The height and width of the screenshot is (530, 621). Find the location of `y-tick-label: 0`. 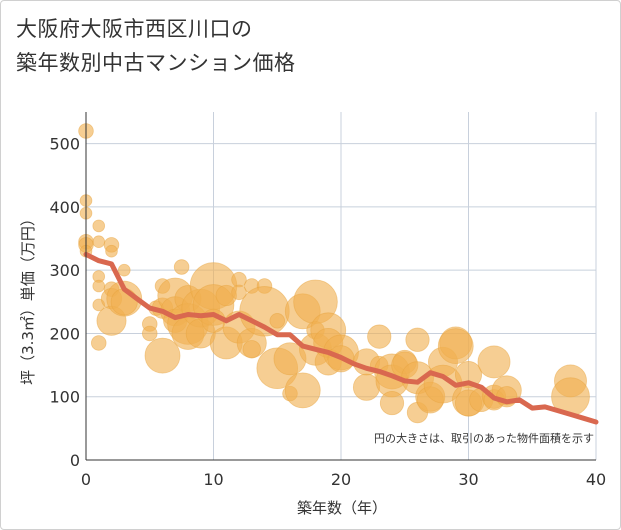

y-tick-label: 0 is located at coordinates (75, 460).